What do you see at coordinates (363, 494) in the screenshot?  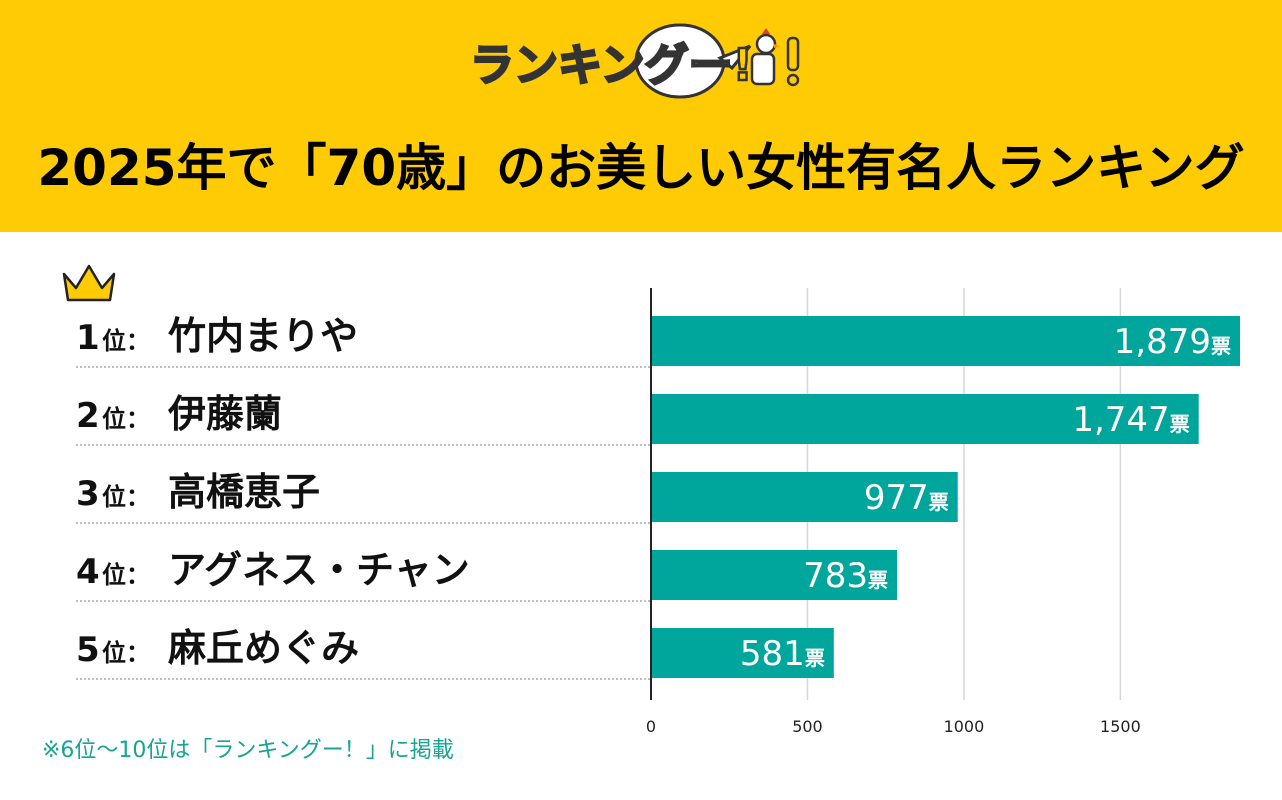 I see `ranking-row: 3 位： 高橋恵子` at bounding box center [363, 494].